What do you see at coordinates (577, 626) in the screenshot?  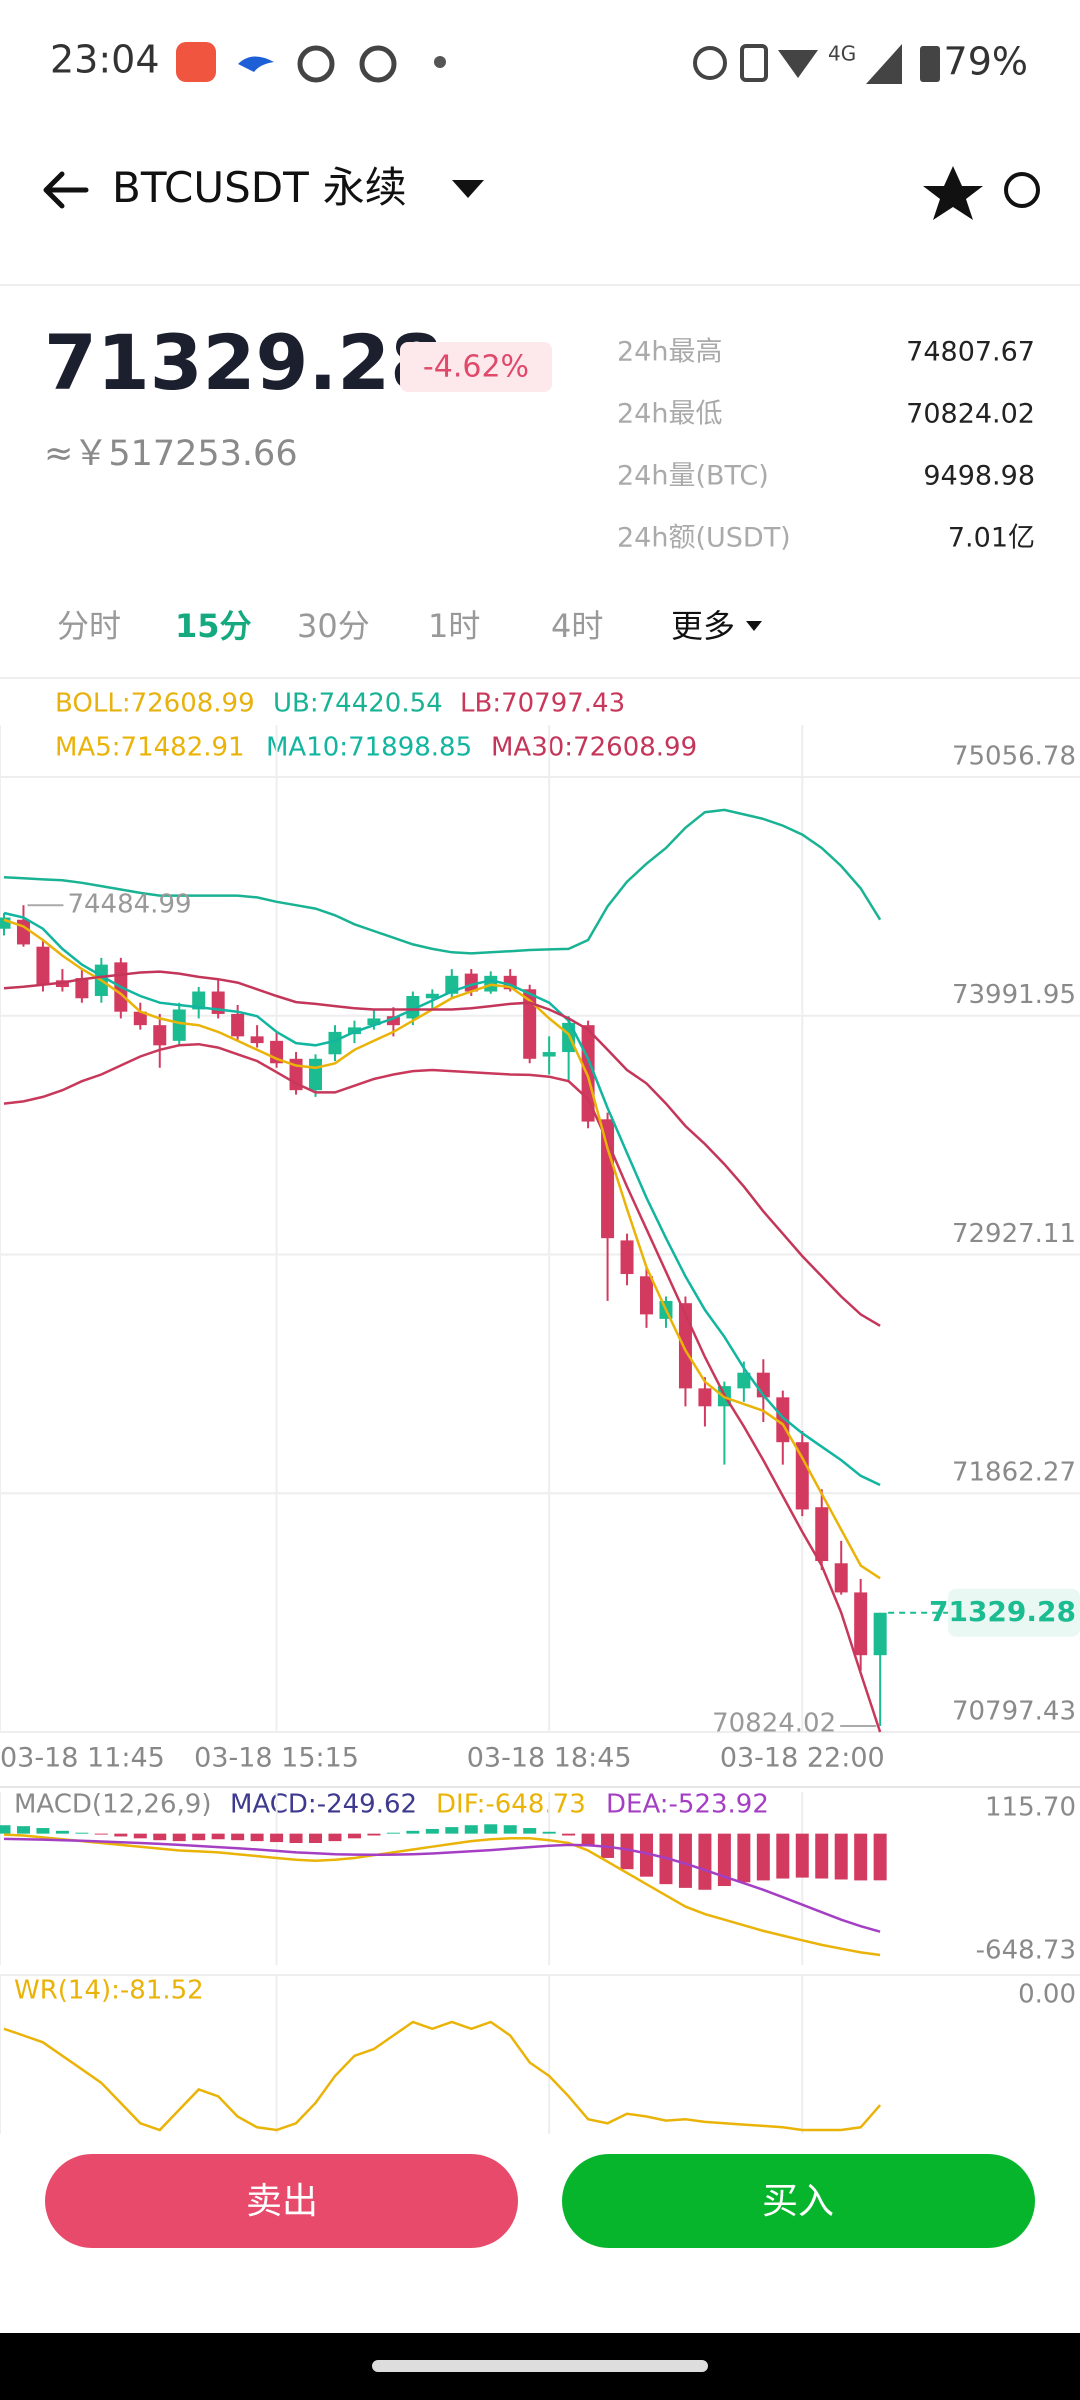 I see `tab: 4时` at bounding box center [577, 626].